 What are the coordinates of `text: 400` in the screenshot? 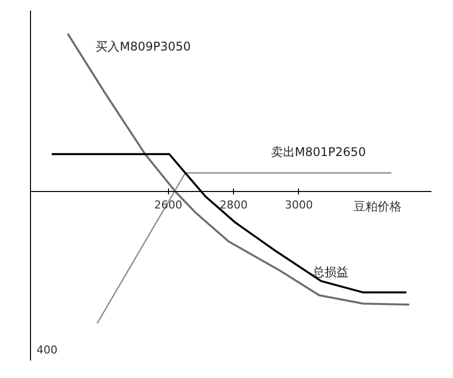 It's located at (47, 349).